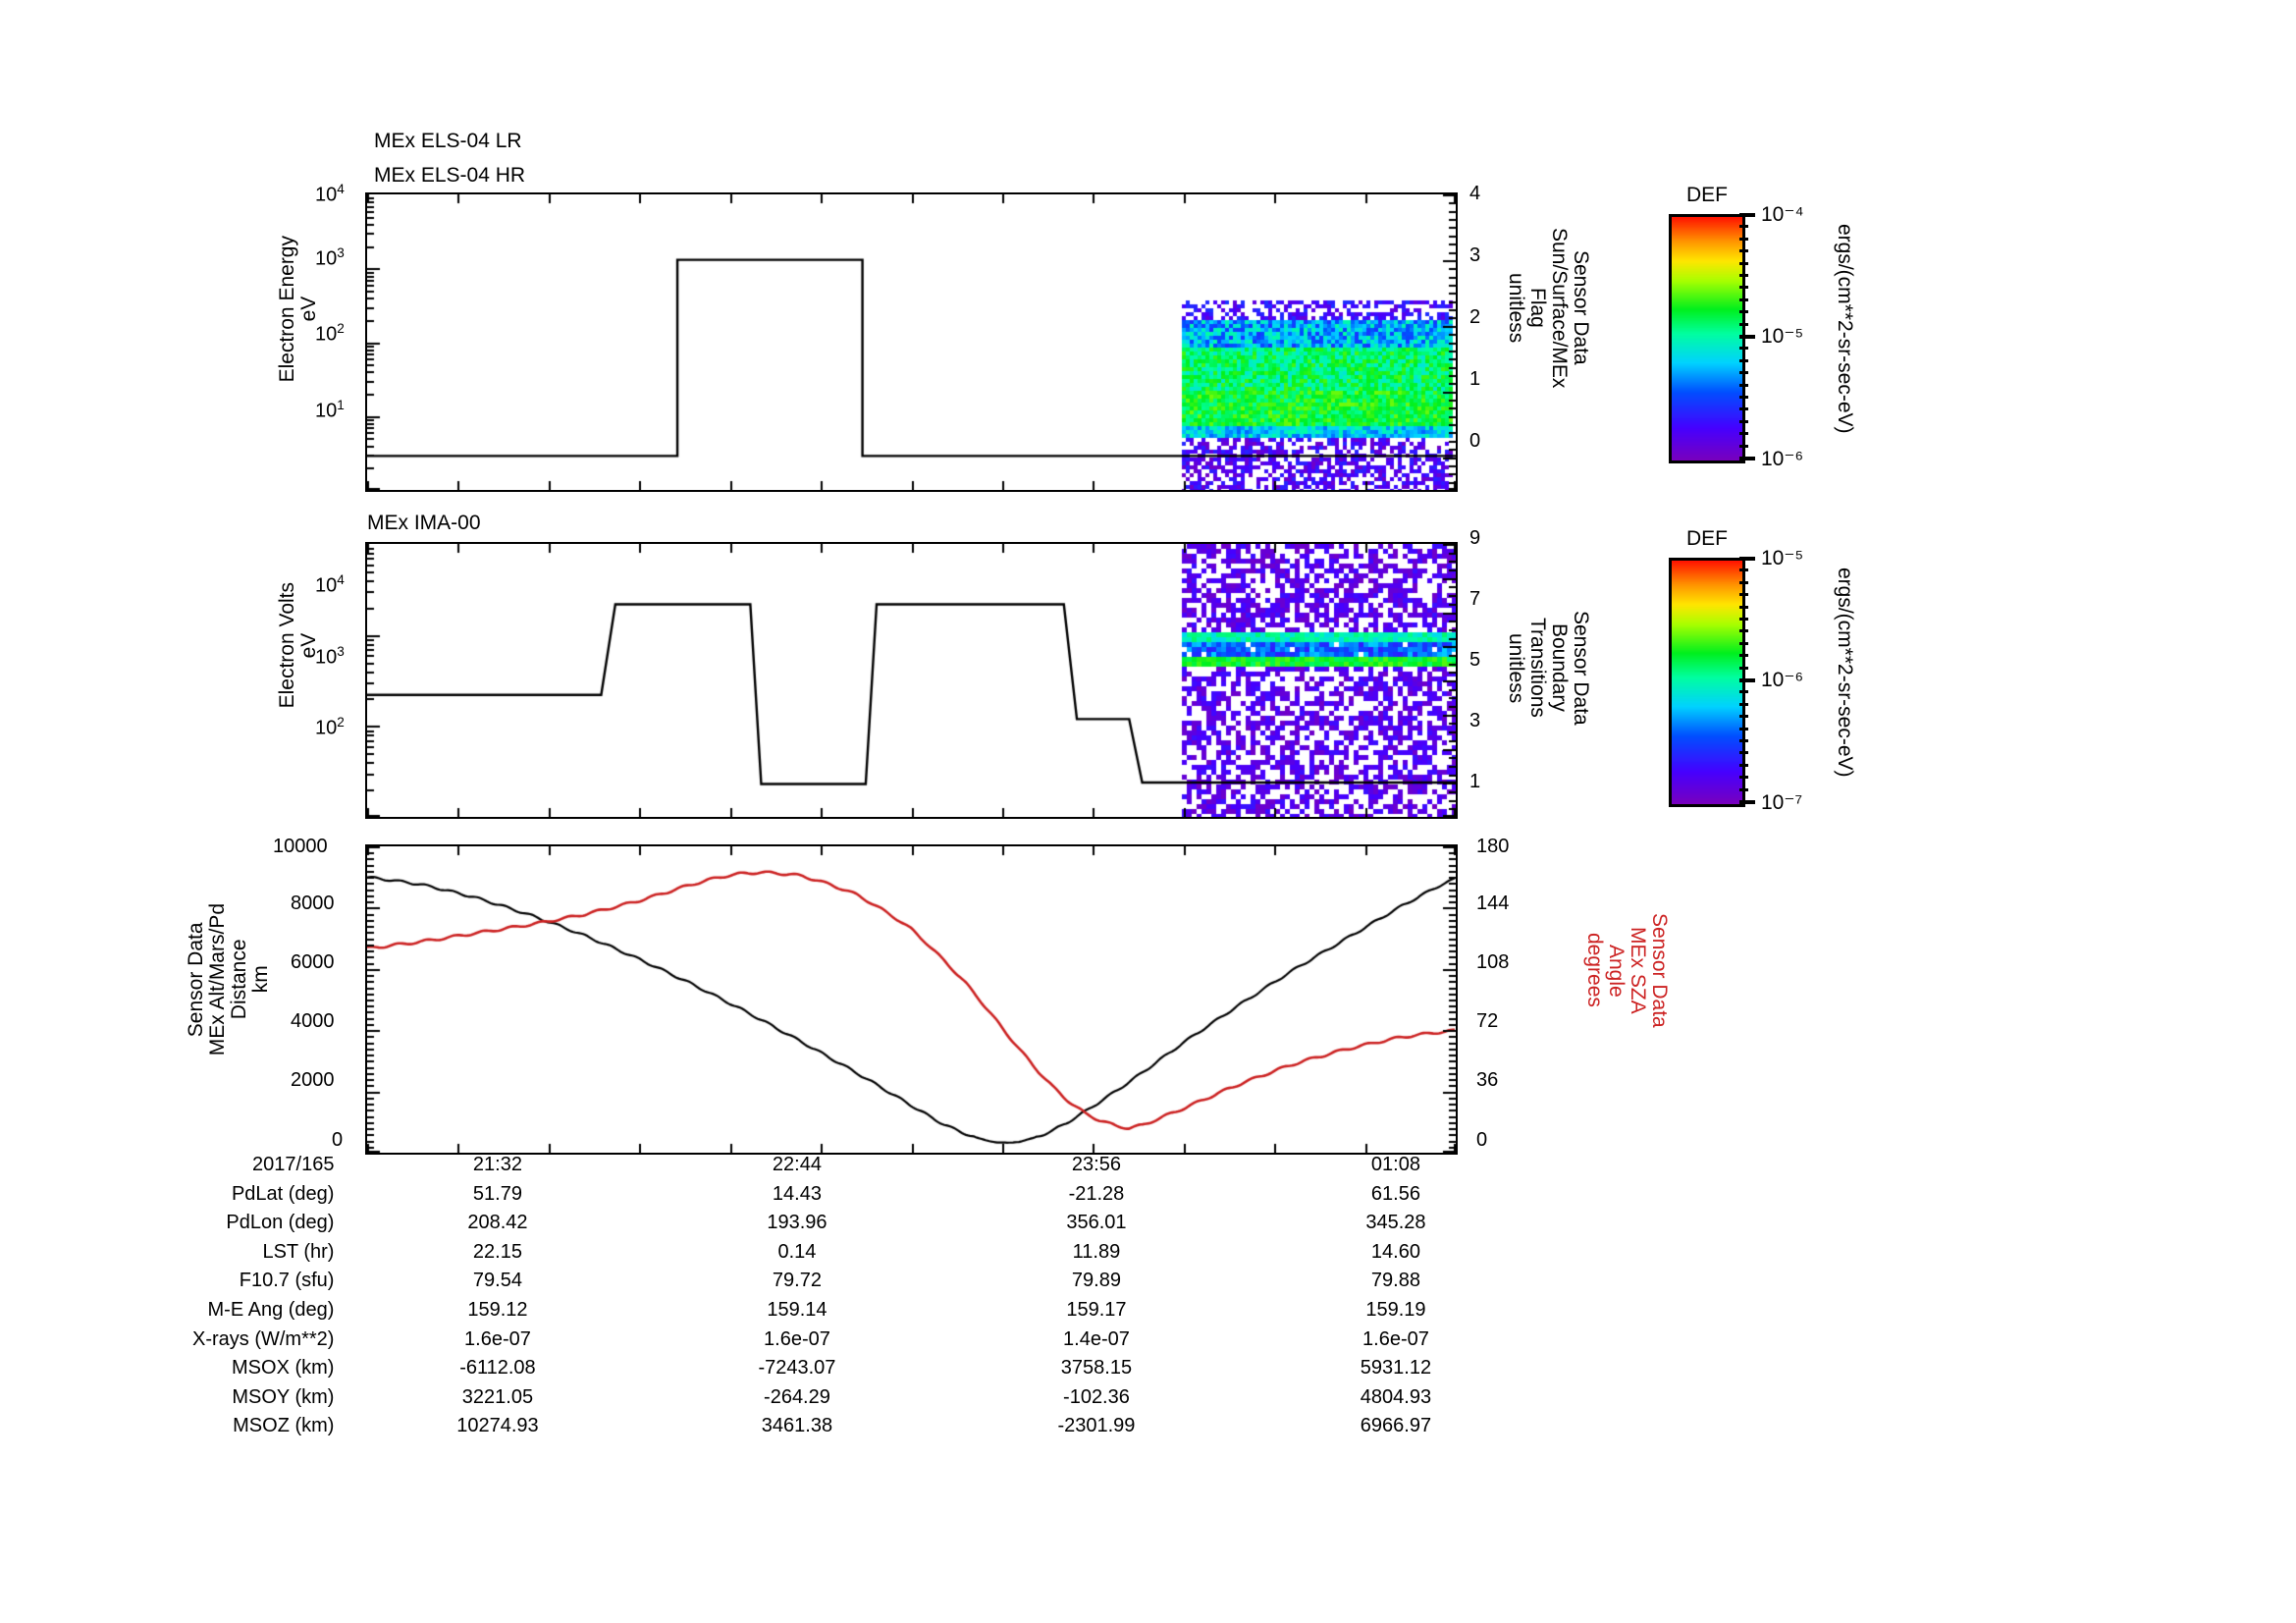 This screenshot has height=1623, width=2296. What do you see at coordinates (1475, 255) in the screenshot?
I see `panel1-rtick-3: 3` at bounding box center [1475, 255].